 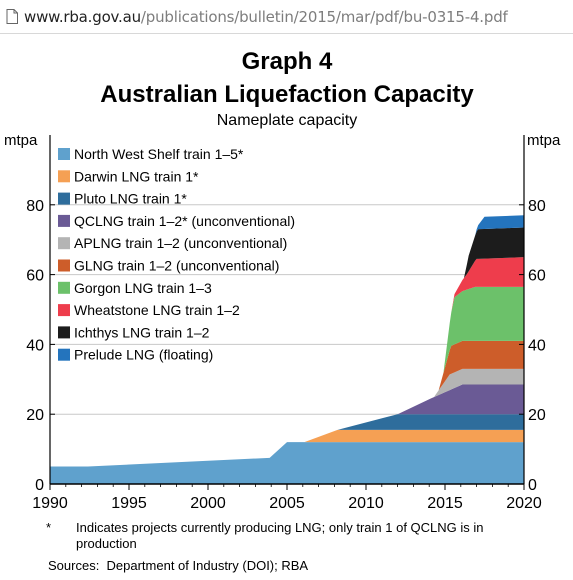 What do you see at coordinates (208, 503) in the screenshot?
I see `x-tick-label-2000: 2000` at bounding box center [208, 503].